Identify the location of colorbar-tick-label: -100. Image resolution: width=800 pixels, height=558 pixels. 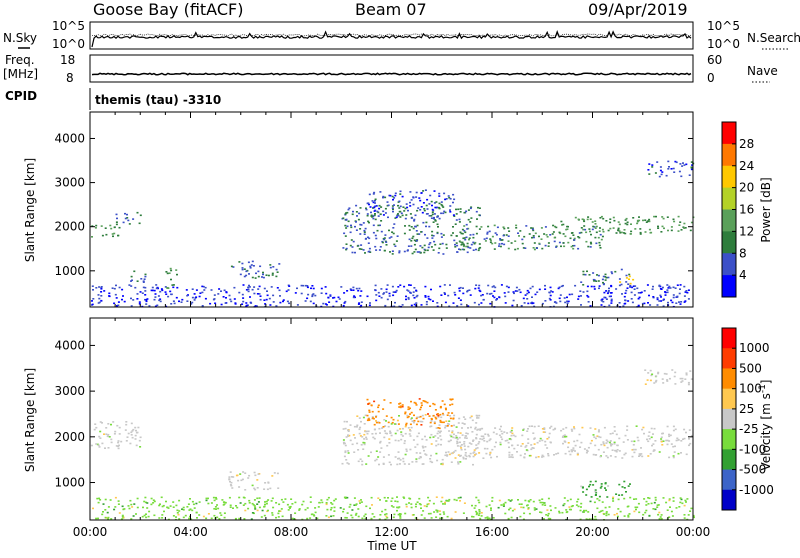
(752, 449).